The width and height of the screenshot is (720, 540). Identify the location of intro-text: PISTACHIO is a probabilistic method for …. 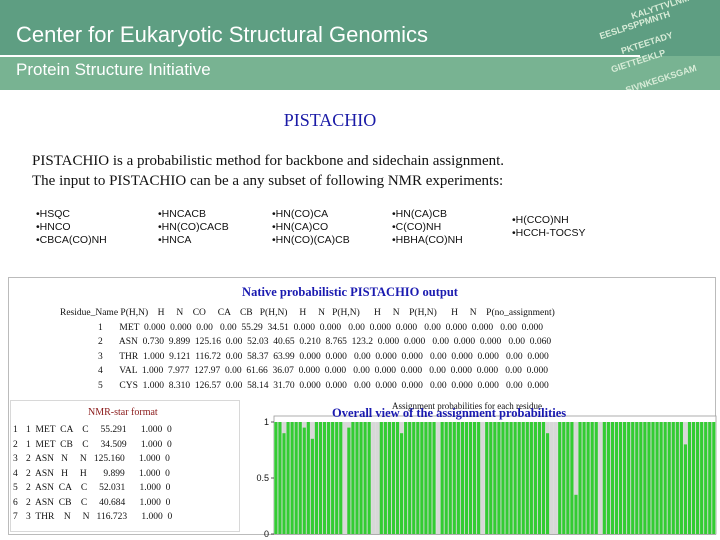
(268, 171).